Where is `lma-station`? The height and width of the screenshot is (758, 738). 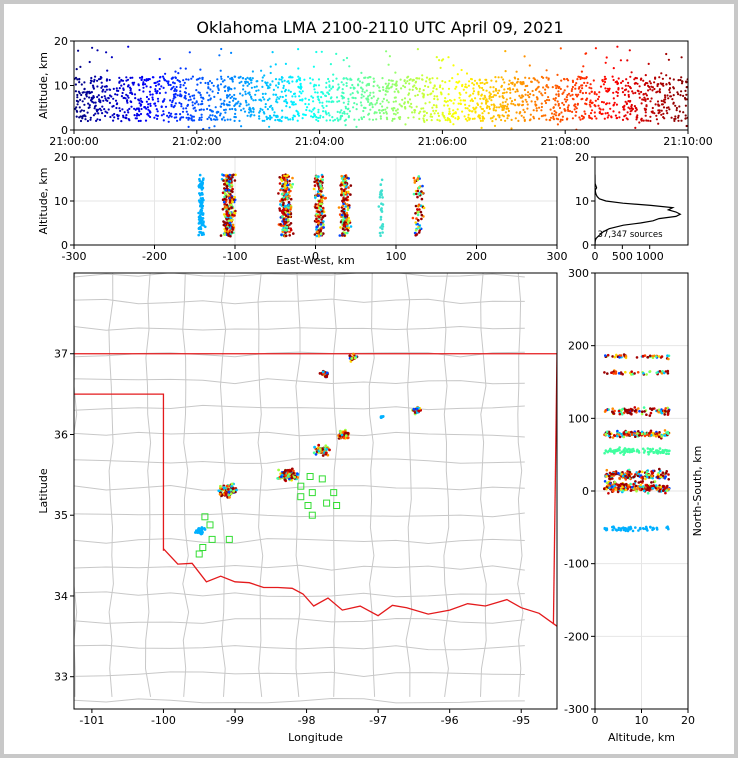
lma-station is located at coordinates (312, 515).